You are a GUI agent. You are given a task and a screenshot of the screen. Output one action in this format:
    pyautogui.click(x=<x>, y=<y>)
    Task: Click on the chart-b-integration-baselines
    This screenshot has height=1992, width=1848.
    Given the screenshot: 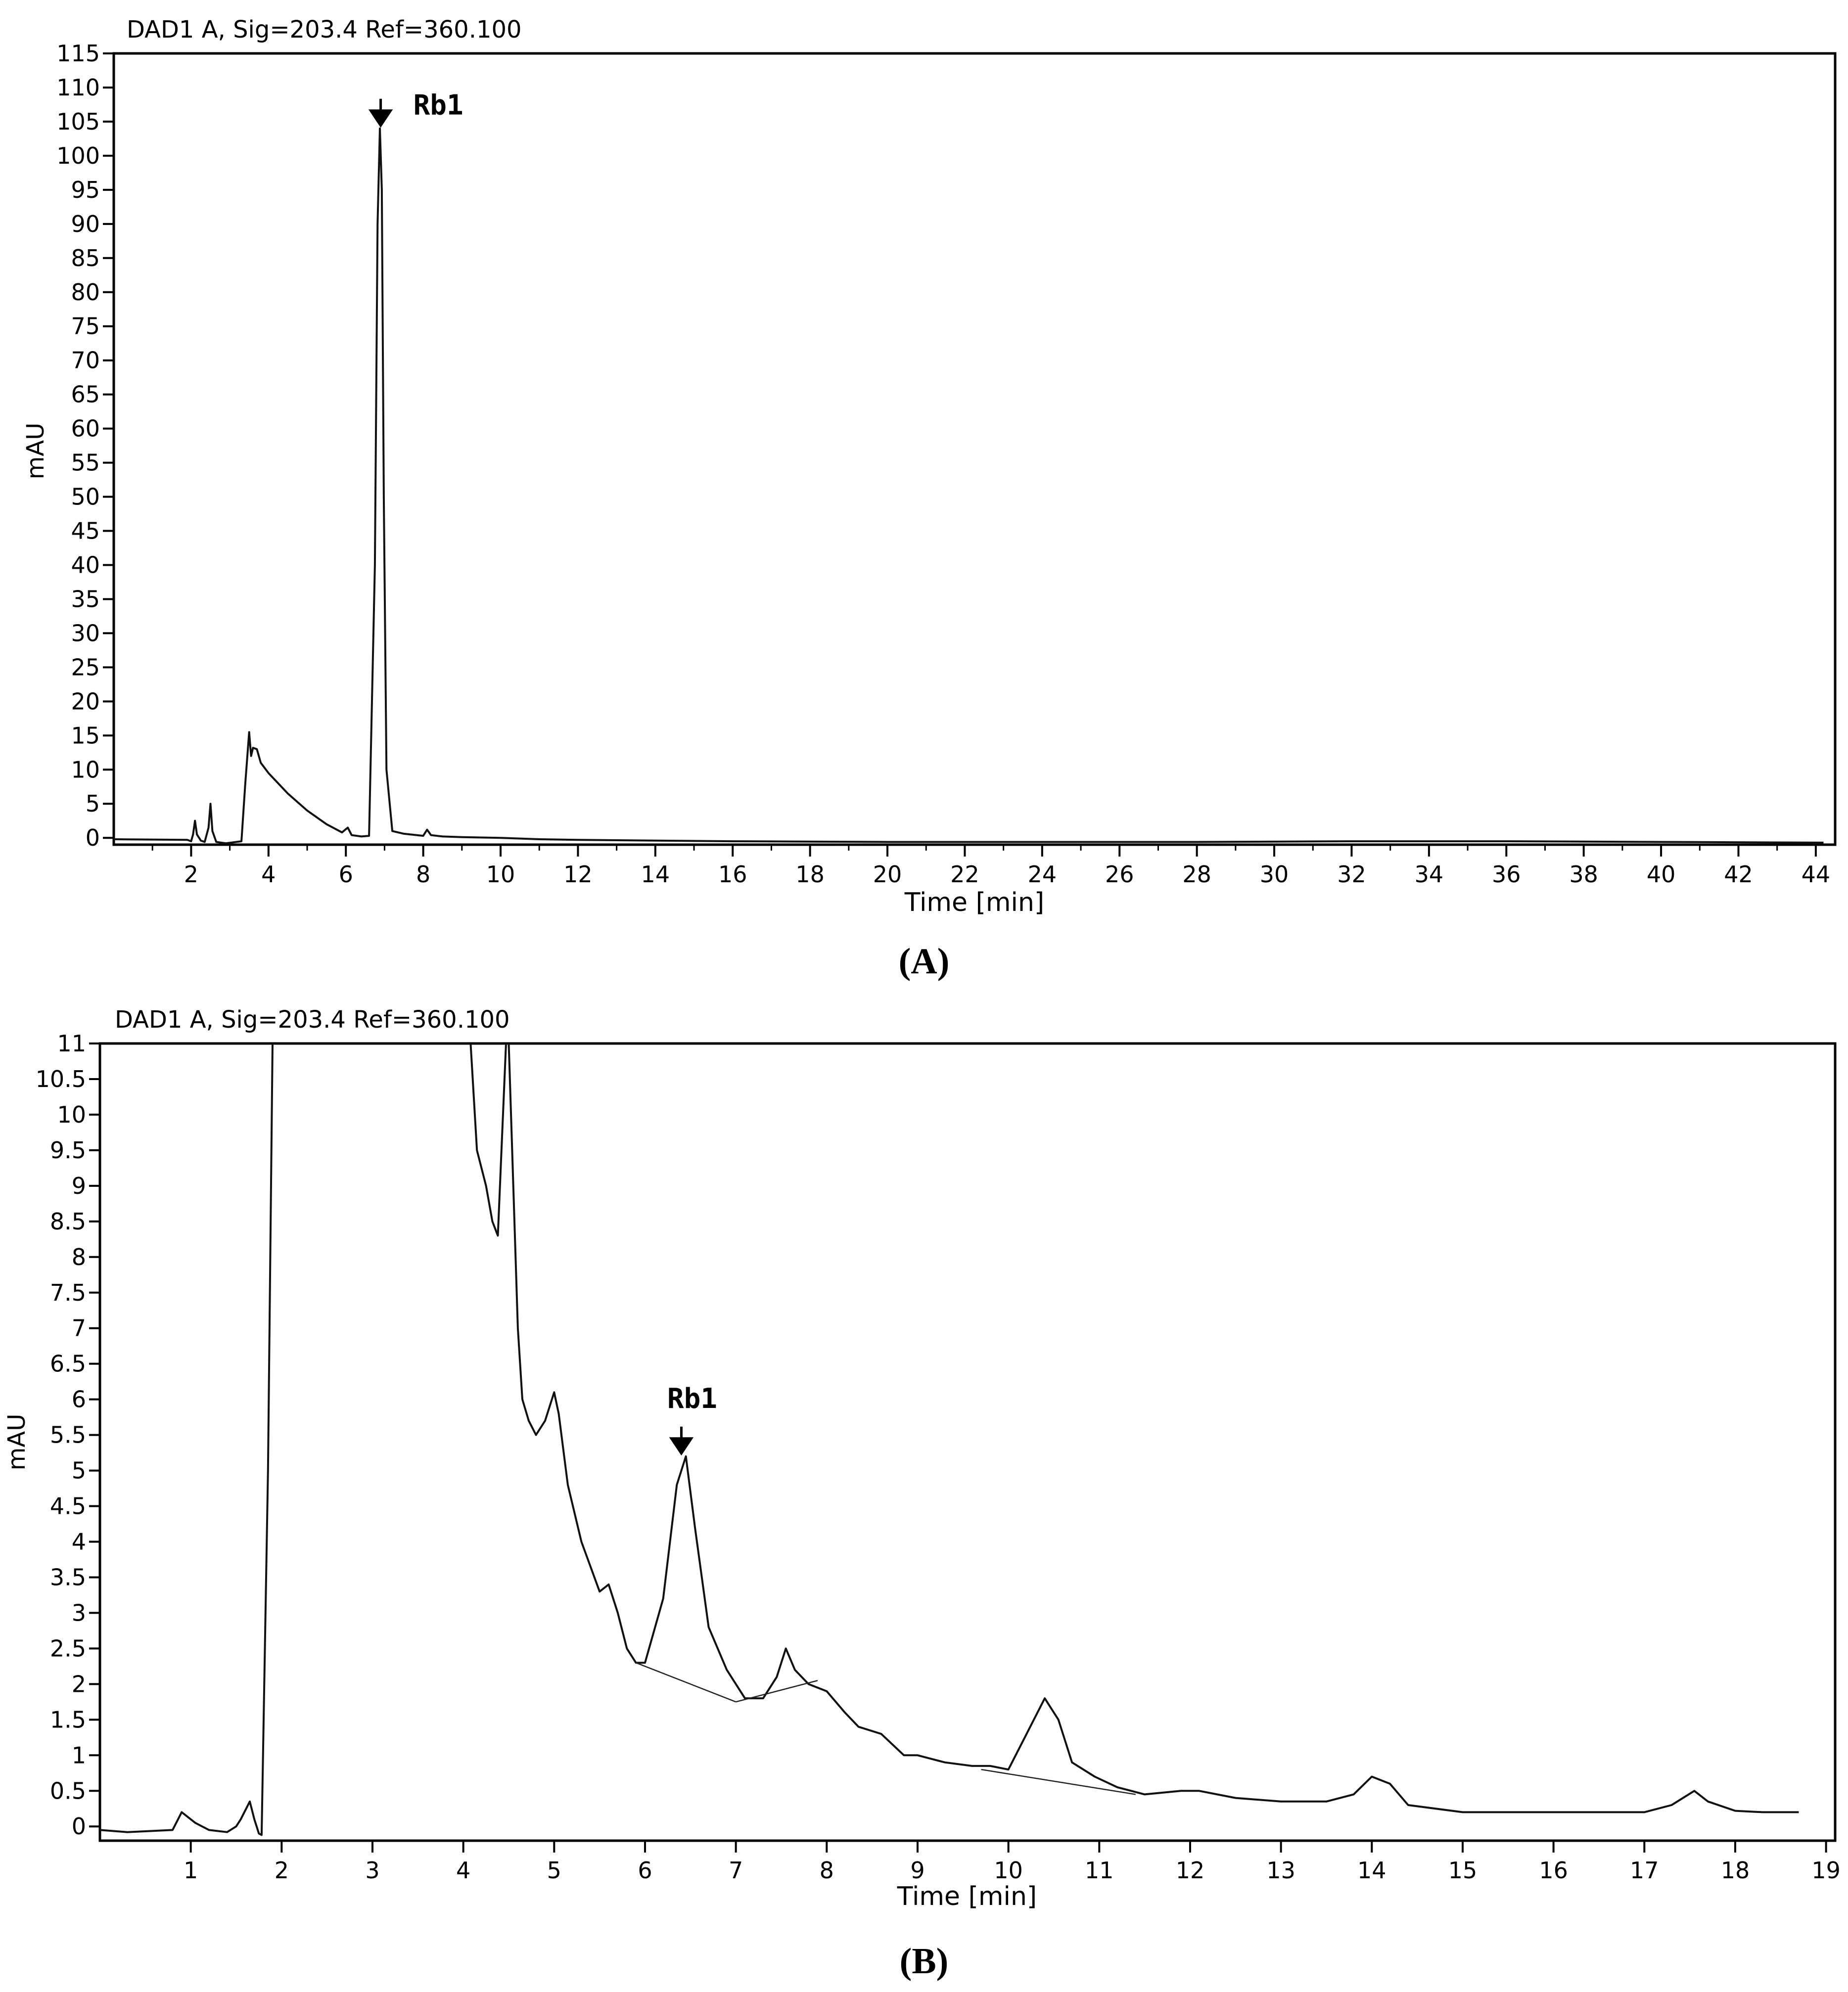 What is the action you would take?
    pyautogui.click(x=886, y=1728)
    